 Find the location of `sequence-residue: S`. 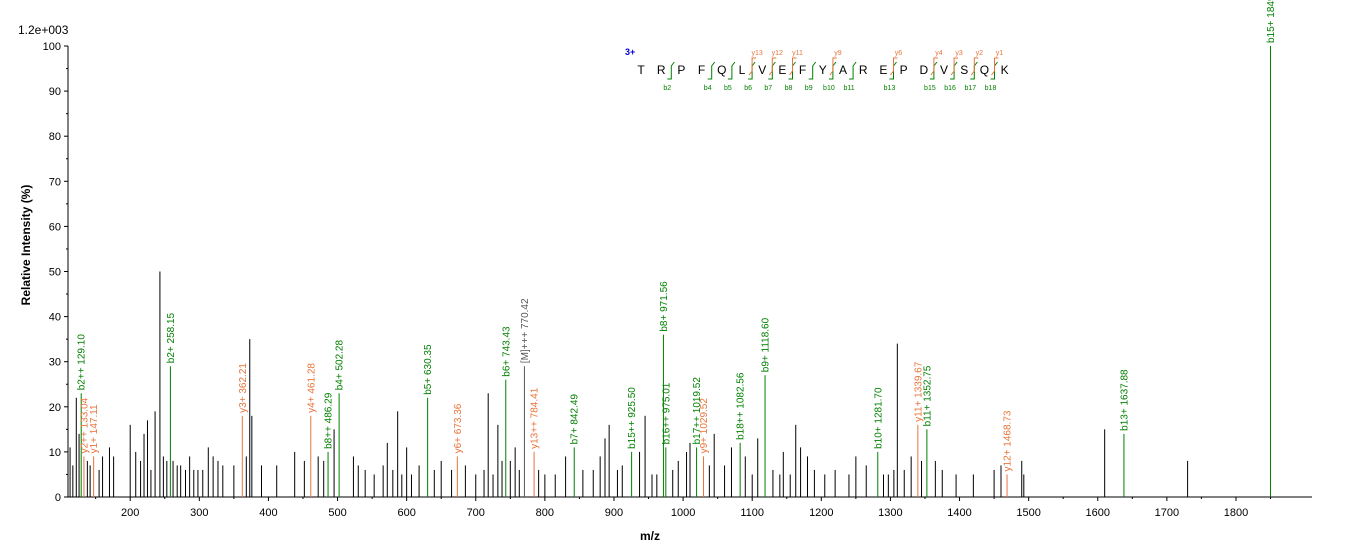

sequence-residue: S is located at coordinates (964, 70).